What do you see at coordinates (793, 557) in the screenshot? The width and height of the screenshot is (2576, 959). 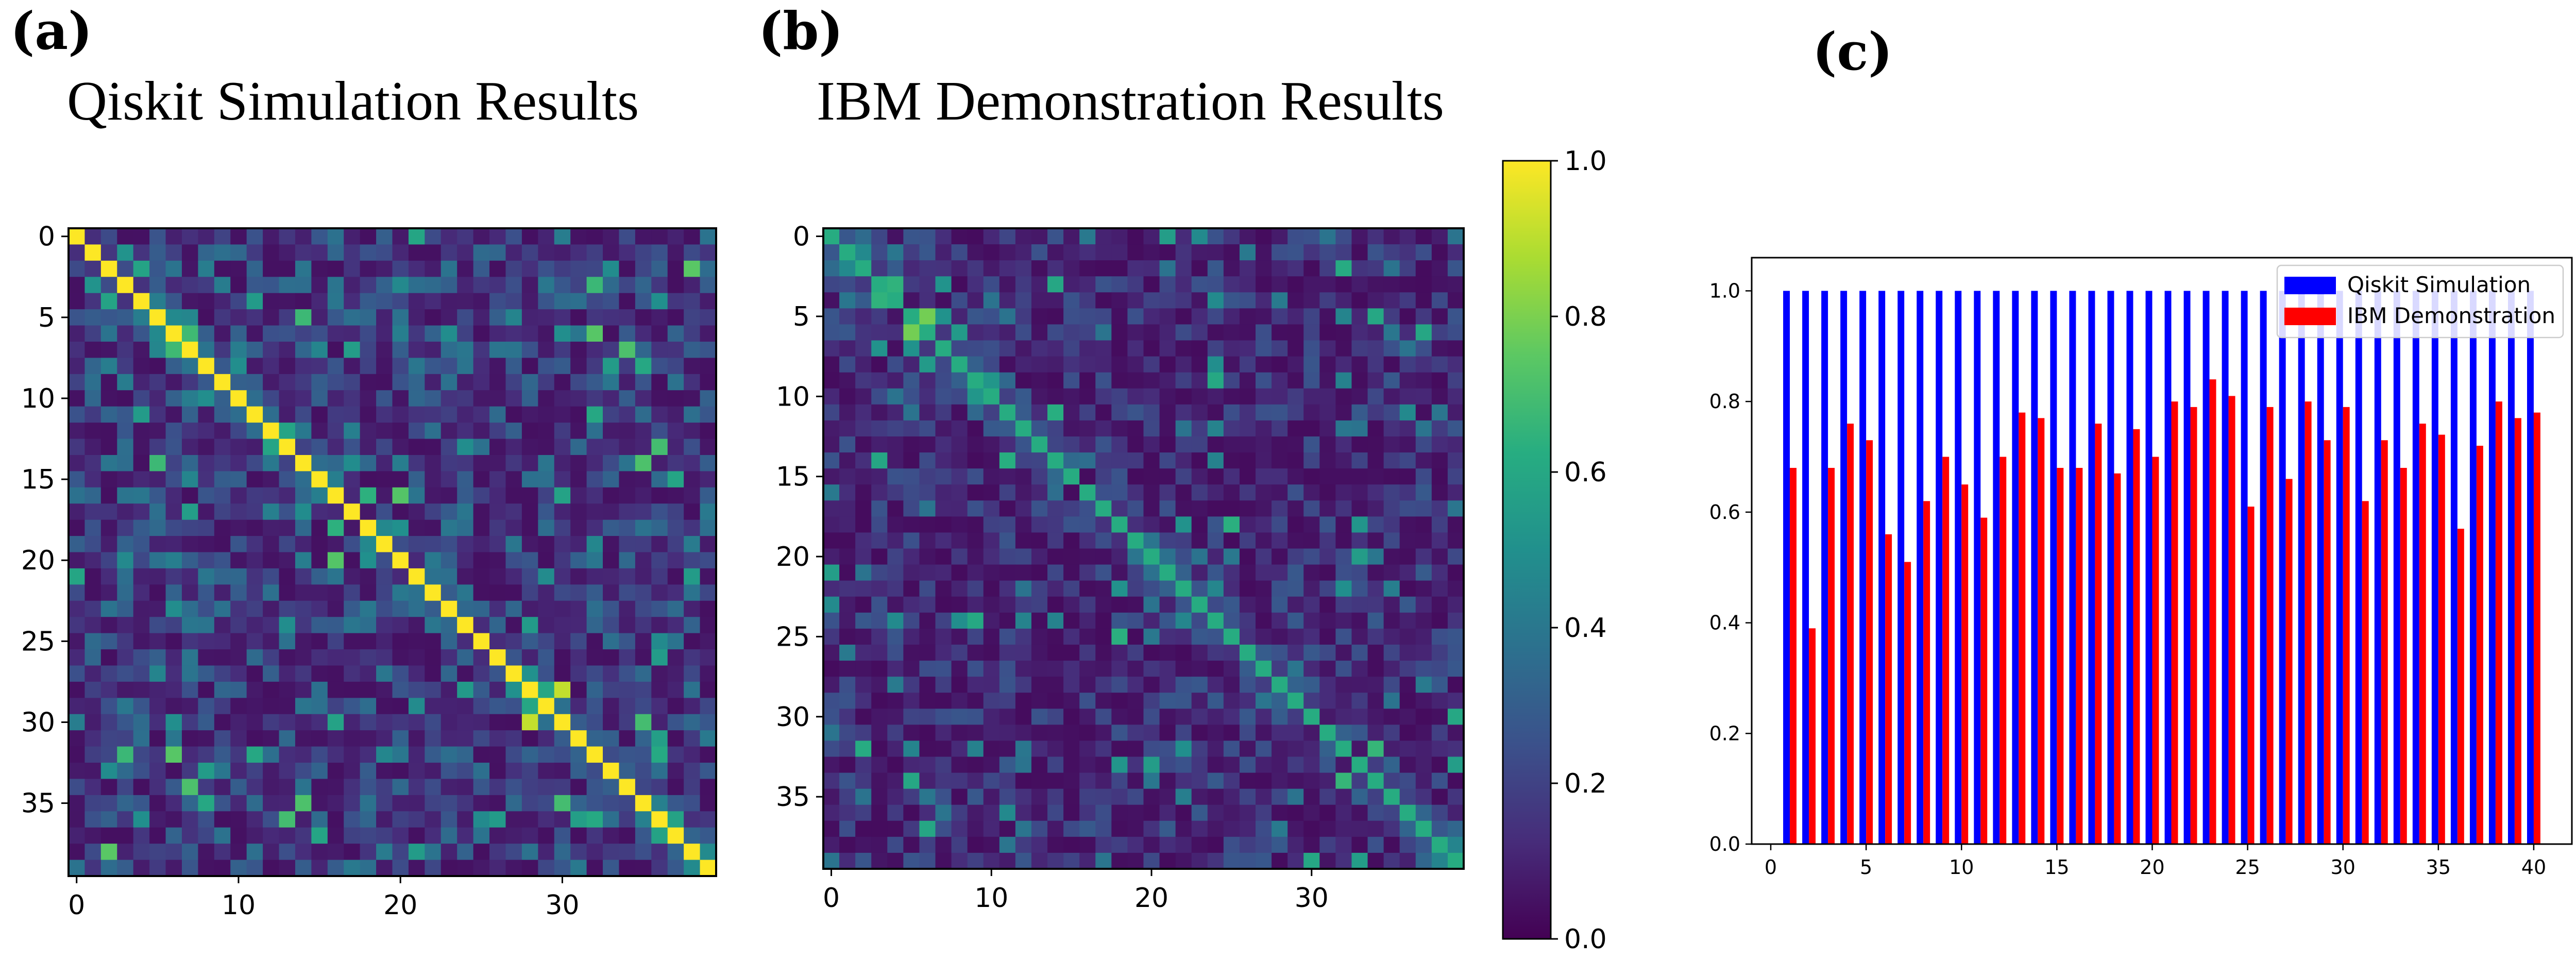 I see `y-tick-label: 20` at bounding box center [793, 557].